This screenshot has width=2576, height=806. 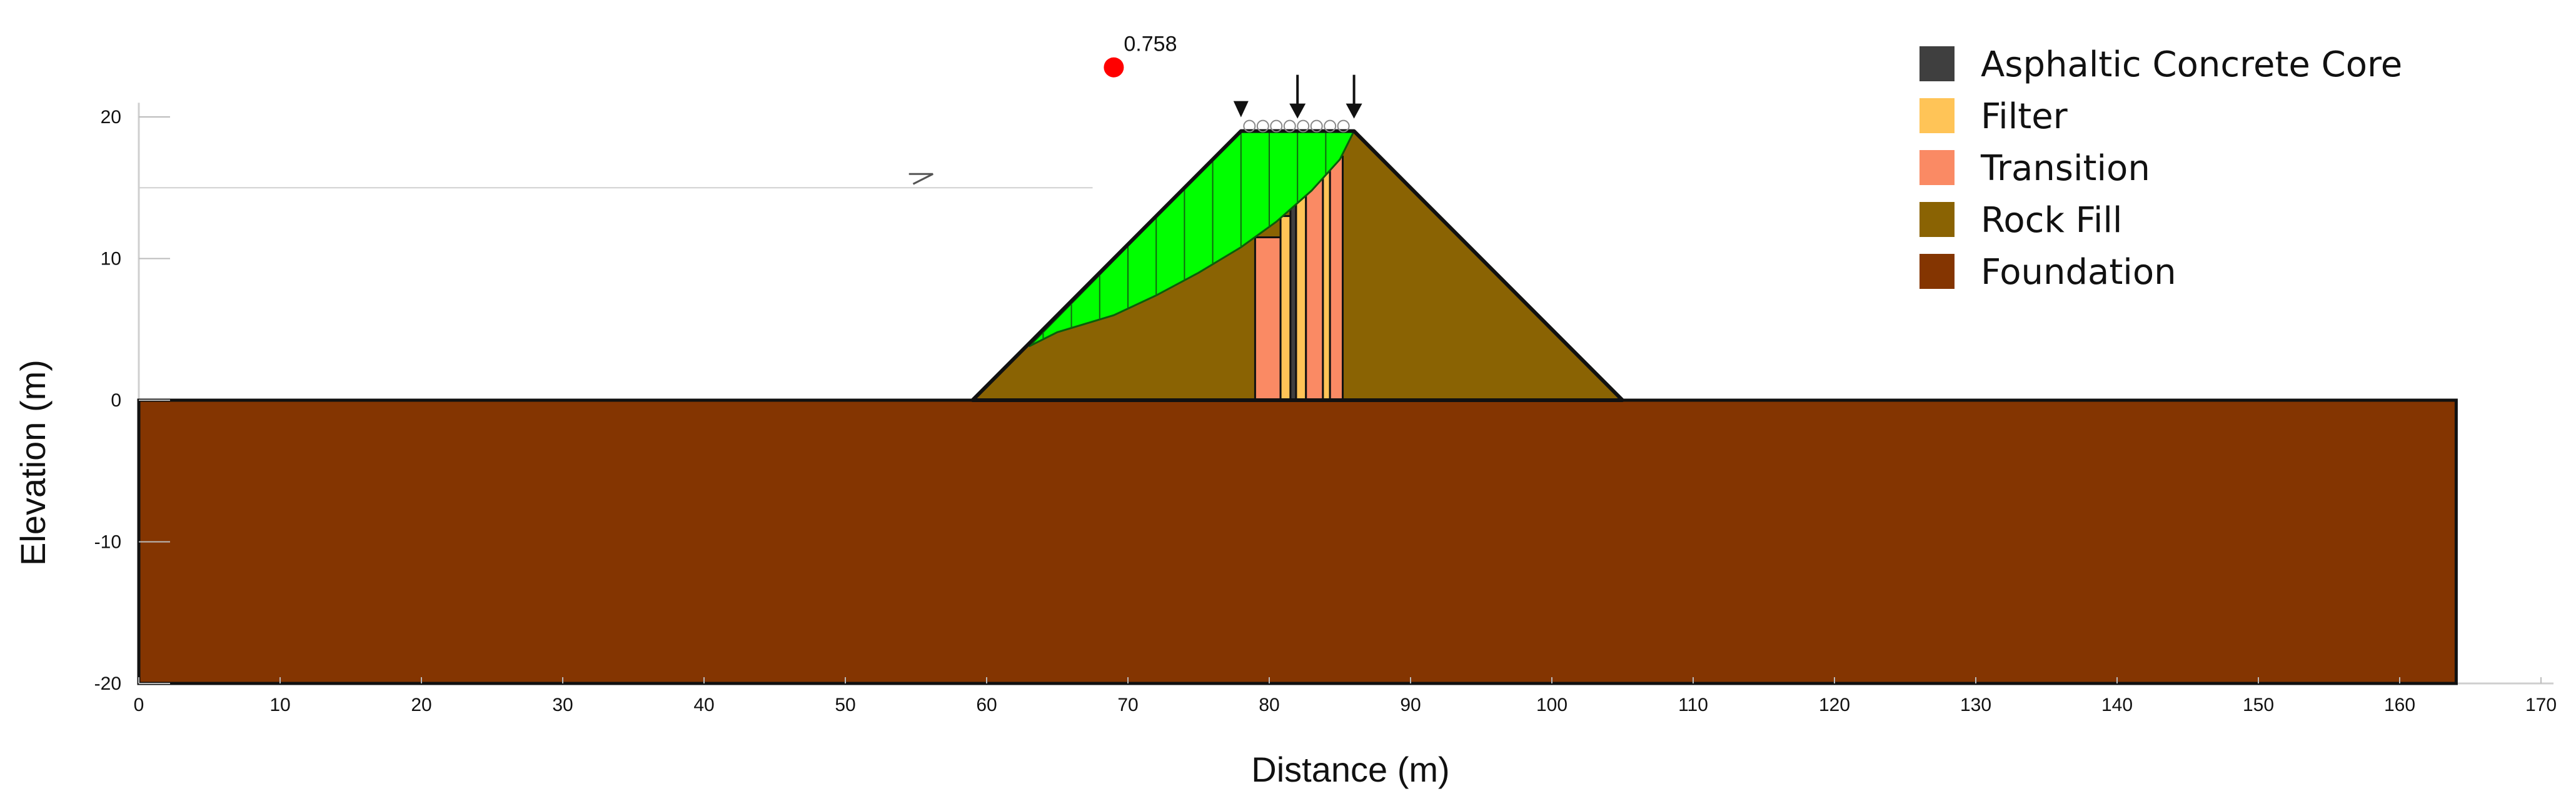 What do you see at coordinates (139, 705) in the screenshot?
I see `x-tick-label: 0` at bounding box center [139, 705].